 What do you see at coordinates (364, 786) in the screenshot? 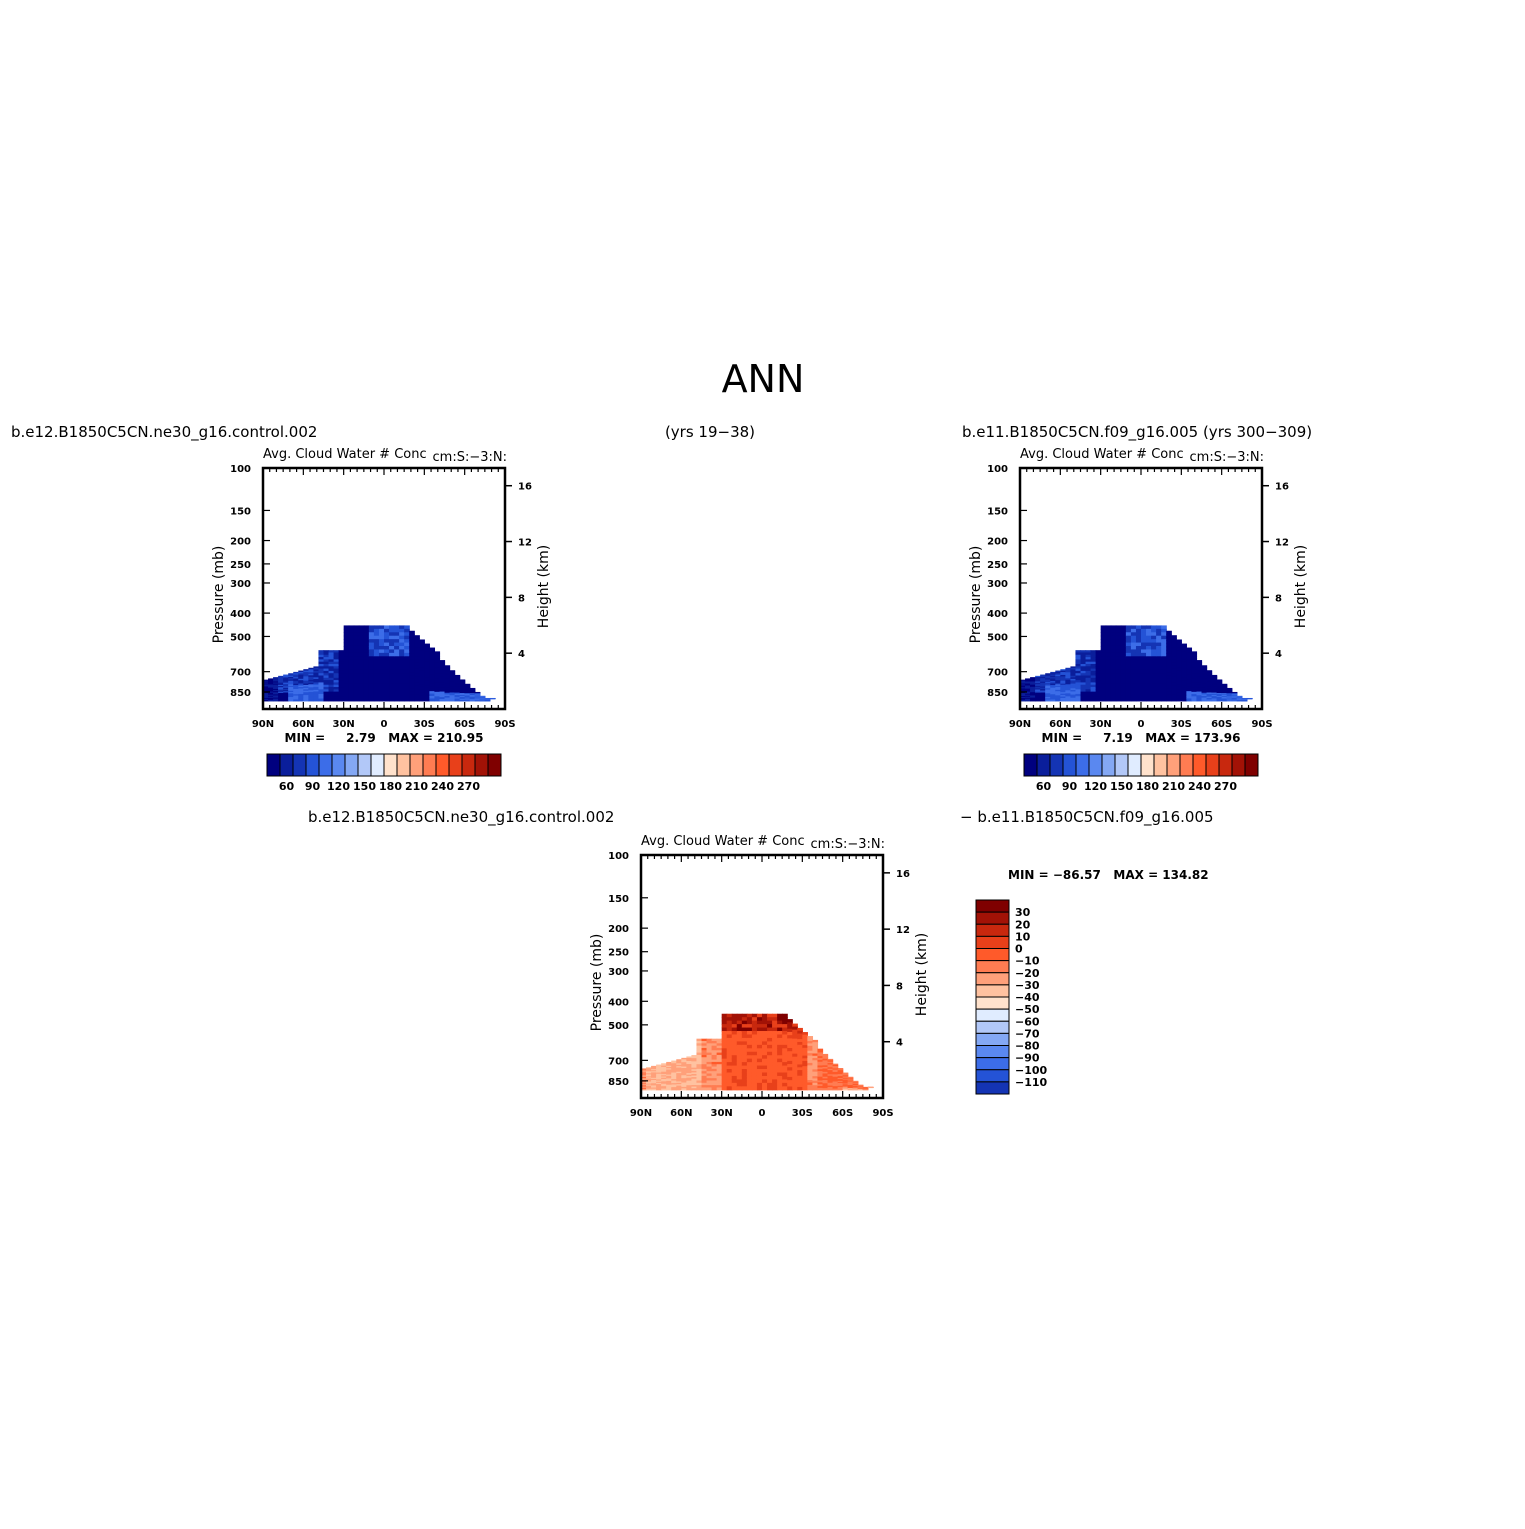
I see `colorbar-label: 150` at bounding box center [364, 786].